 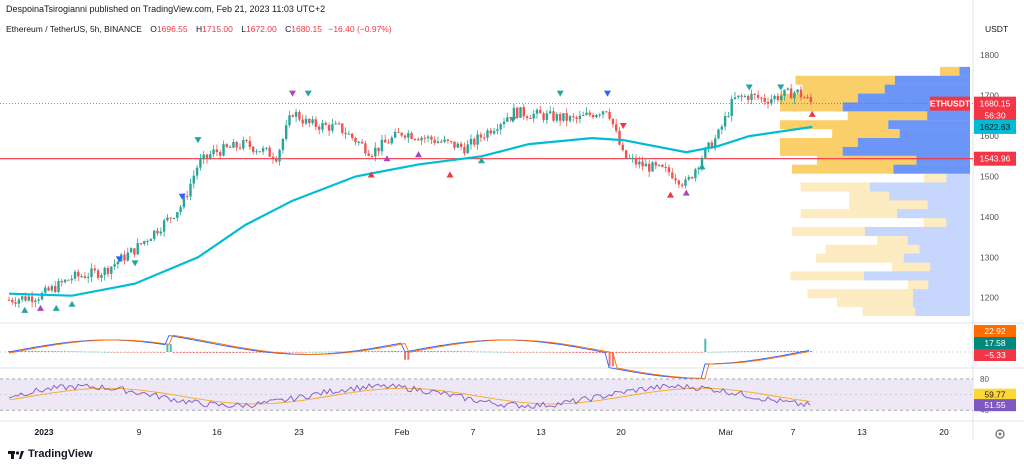 I want to click on x-tick-label: 2023, so click(x=44, y=432).